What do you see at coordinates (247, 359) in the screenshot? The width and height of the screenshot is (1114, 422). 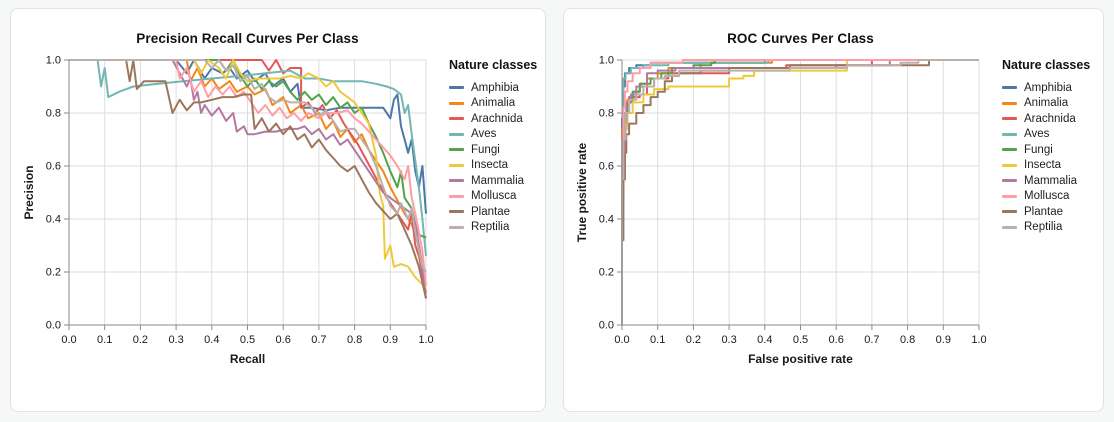 I see `x-axis-title: Recall` at bounding box center [247, 359].